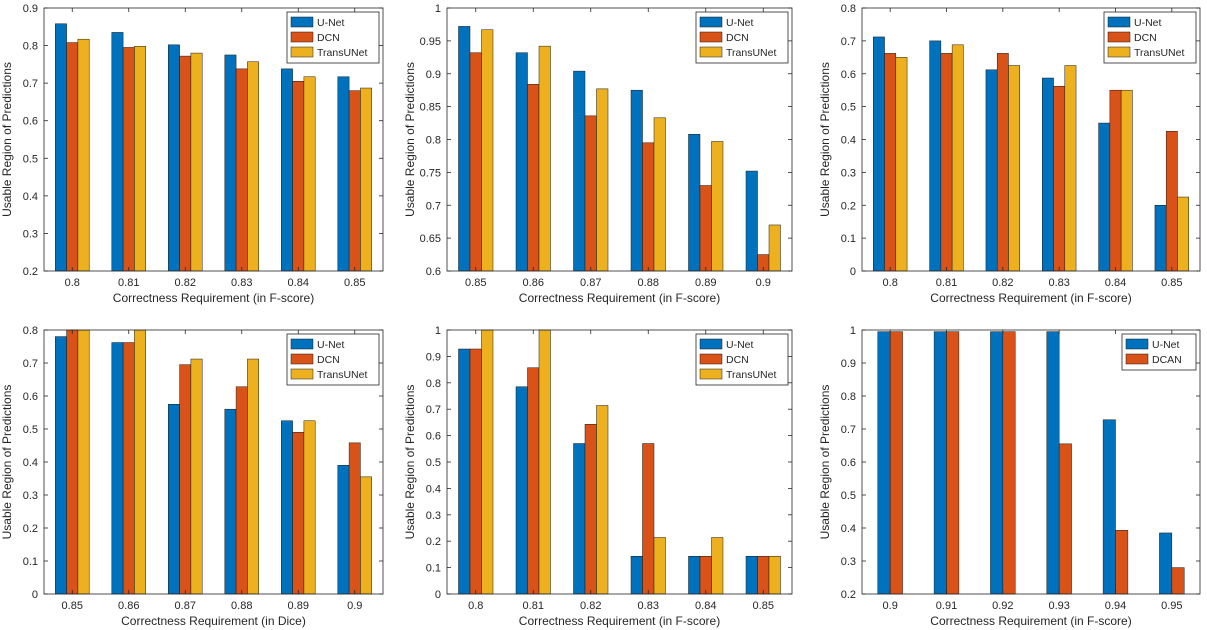  What do you see at coordinates (1002, 606) in the screenshot?
I see `x-tick-label: 0.92` at bounding box center [1002, 606].